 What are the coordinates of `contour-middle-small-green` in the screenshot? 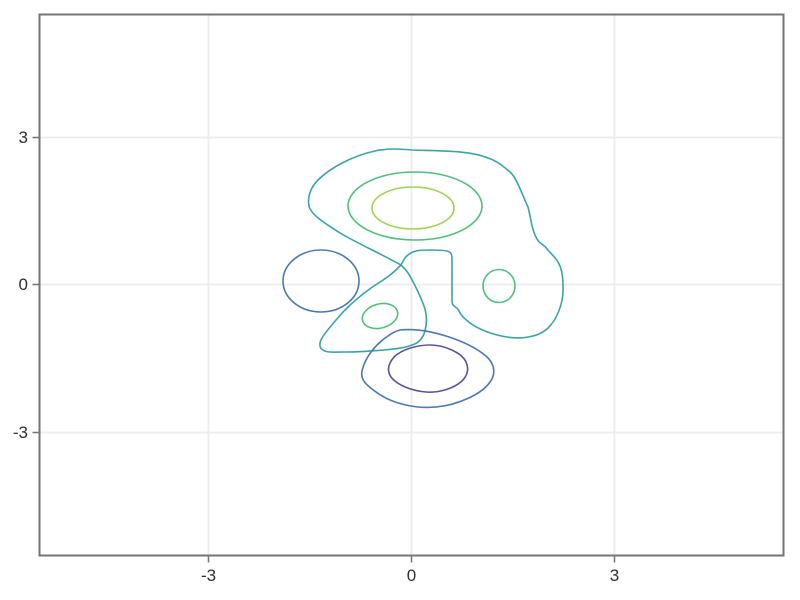 It's located at (380, 316).